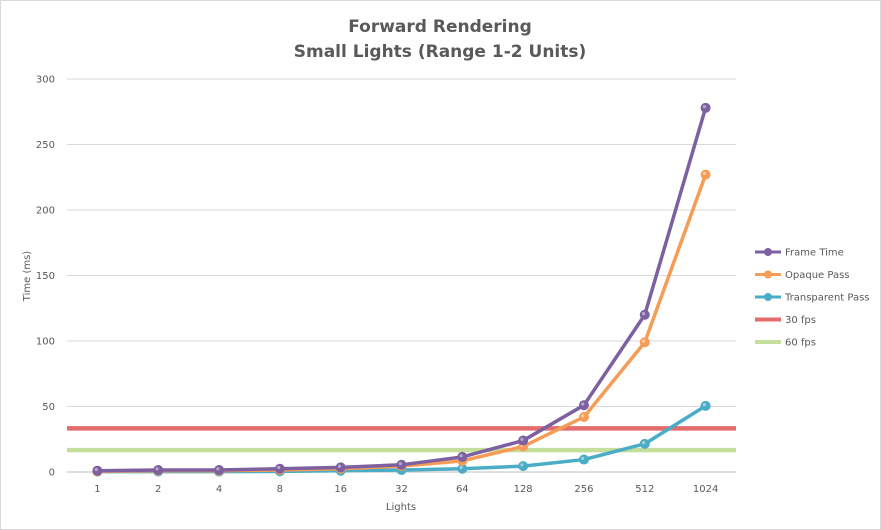 The height and width of the screenshot is (530, 881). I want to click on y-axis-label: Time (ms), so click(27, 277).